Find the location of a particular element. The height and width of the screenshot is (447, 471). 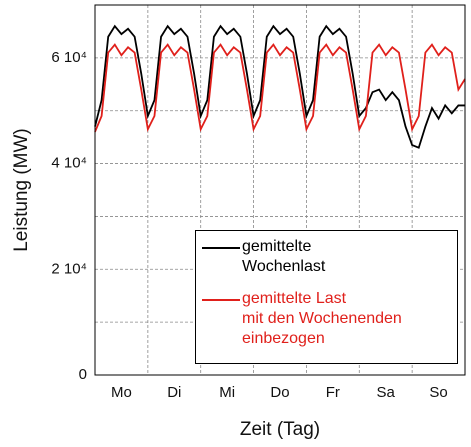

y-tick-label: 2 10⁴ is located at coordinates (69, 268).